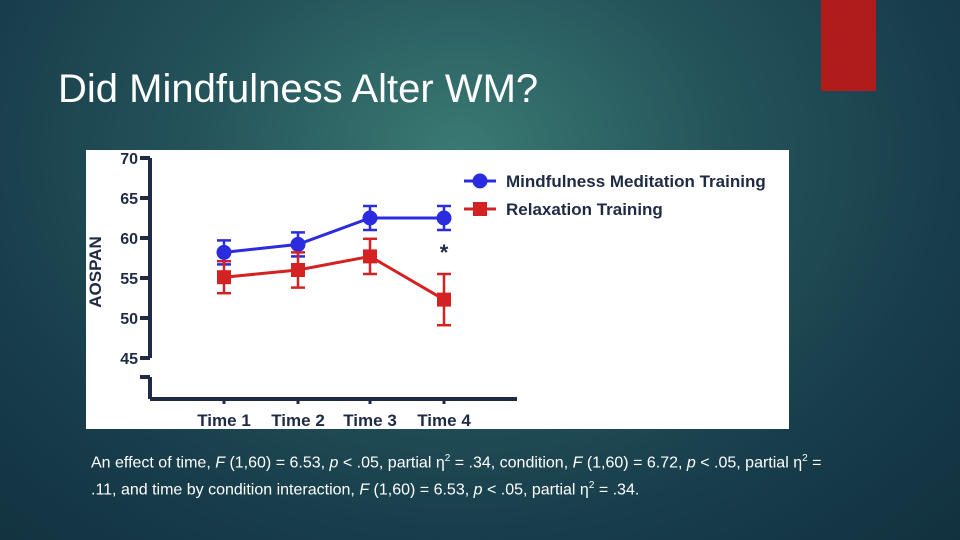  Describe the element at coordinates (298, 420) in the screenshot. I see `x-tick-label: Time 2` at that location.